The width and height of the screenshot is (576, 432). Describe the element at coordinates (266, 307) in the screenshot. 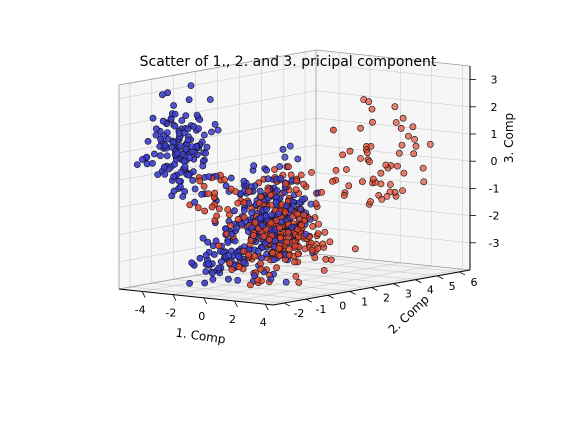

I see `x-tick-mark` at that location.